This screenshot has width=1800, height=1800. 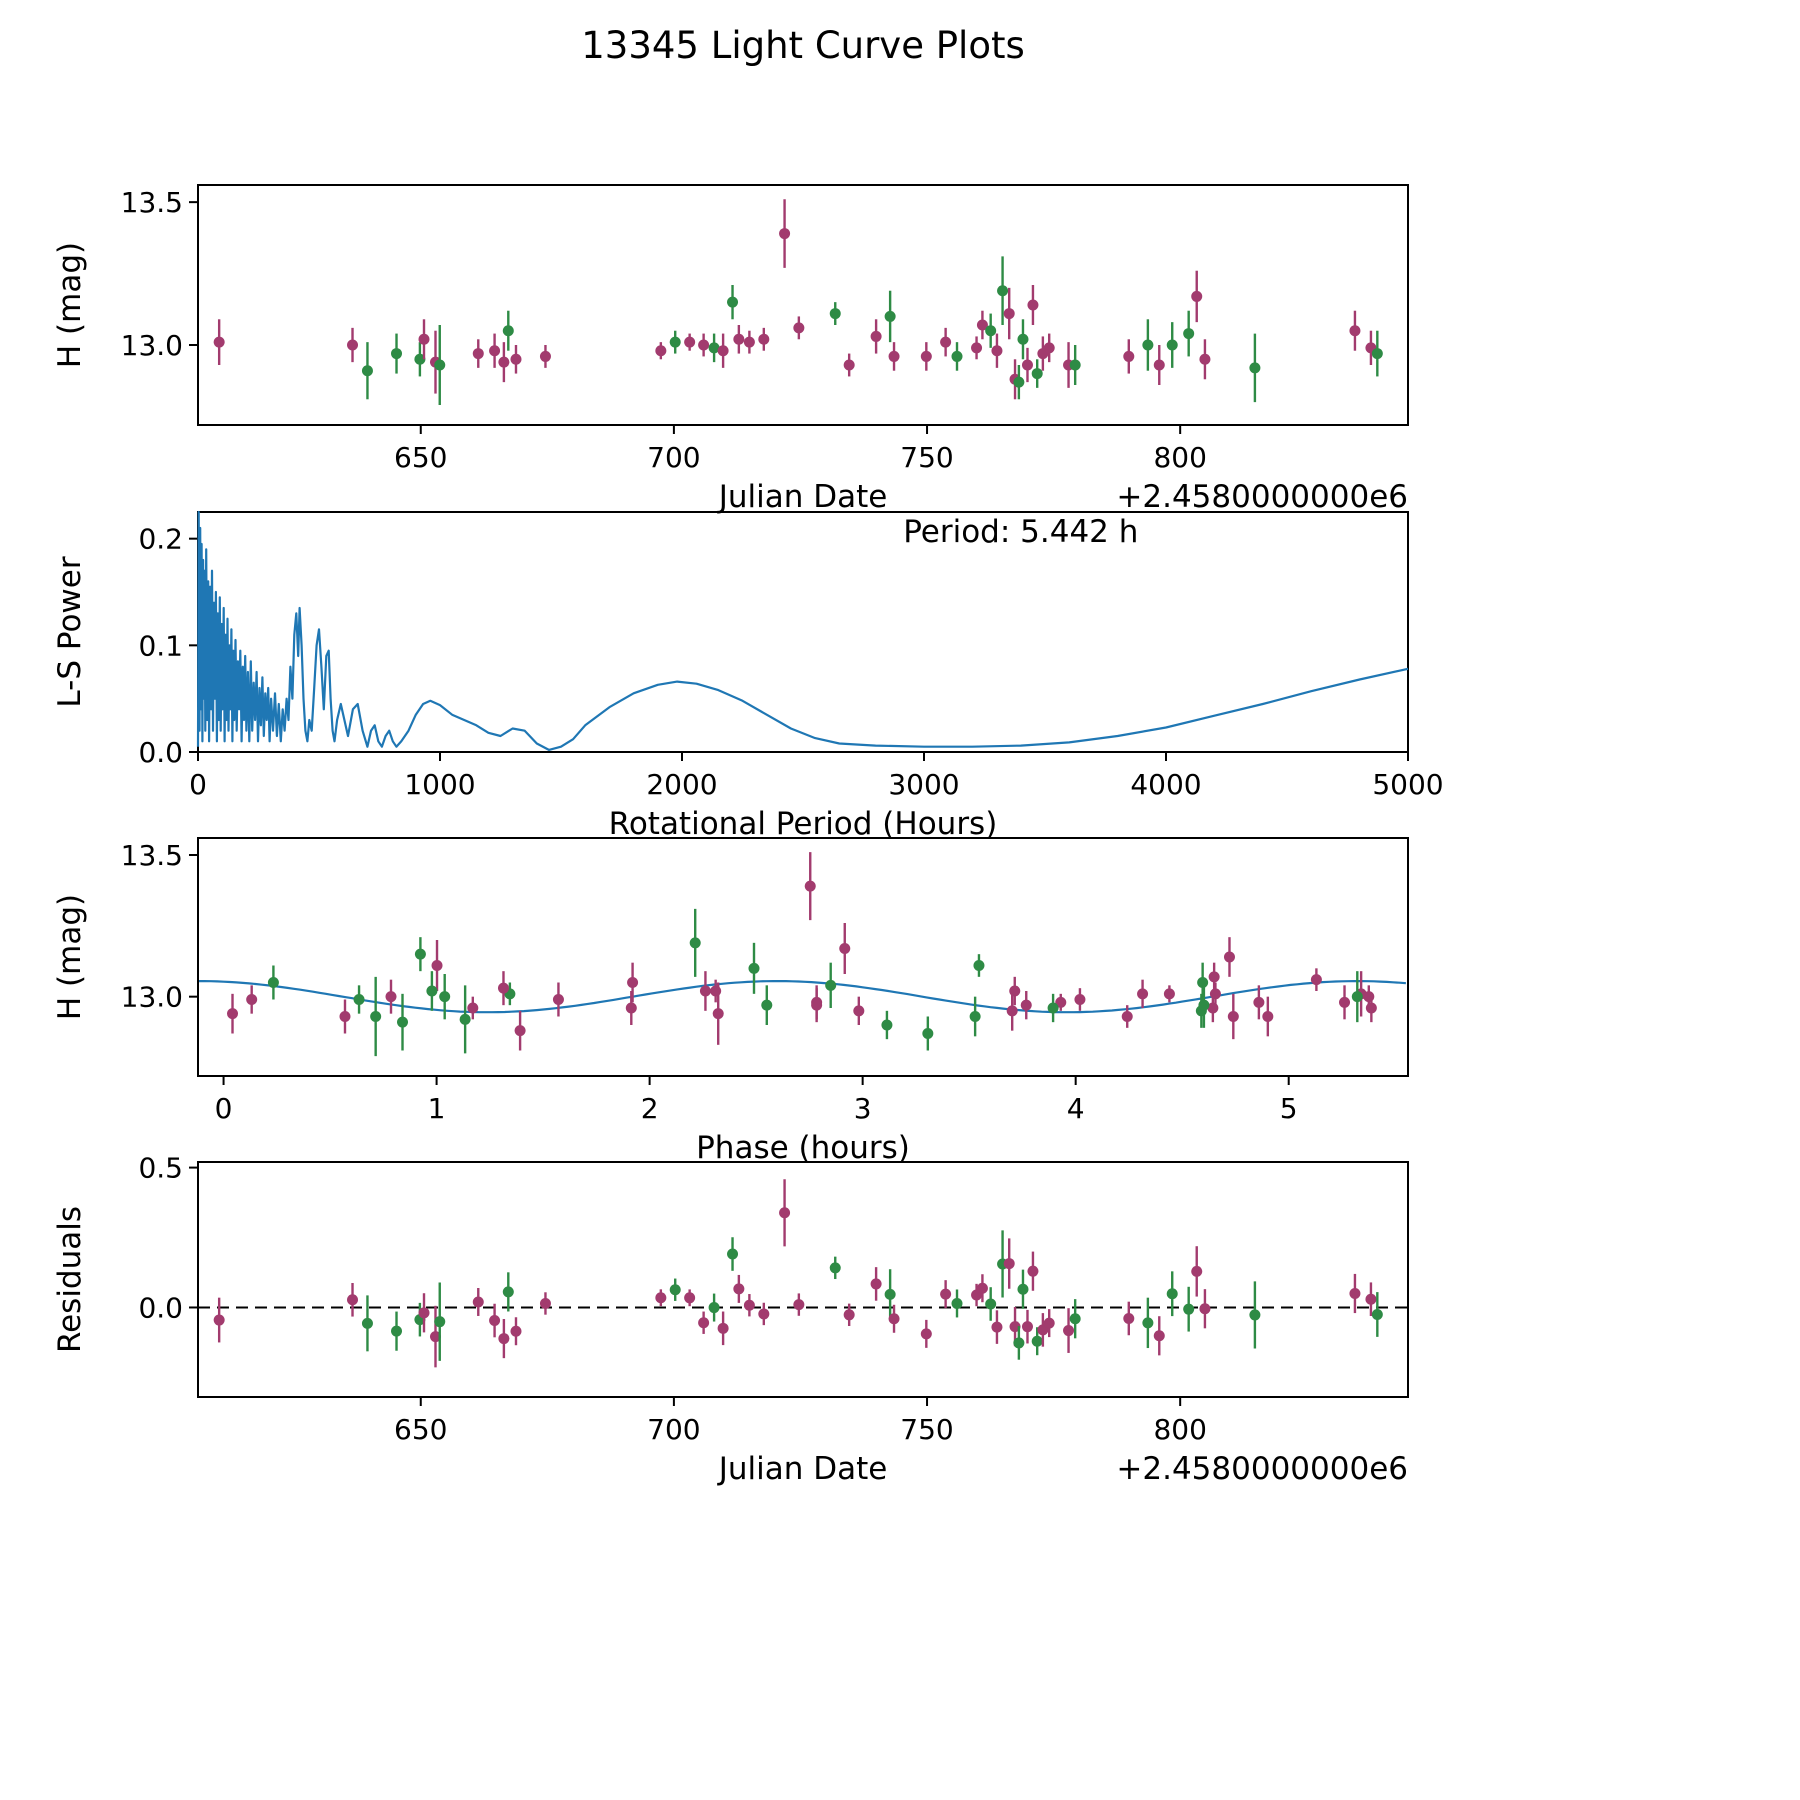 What do you see at coordinates (1262, 497) in the screenshot?
I see `x-axis-offset-label: +2.4580000000e6` at bounding box center [1262, 497].